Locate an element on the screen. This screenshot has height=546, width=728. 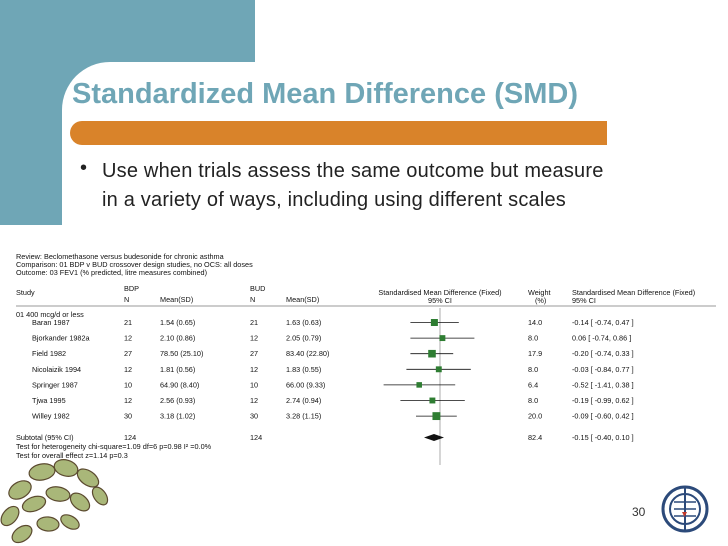
page-number: 30 is located at coordinates (639, 512).